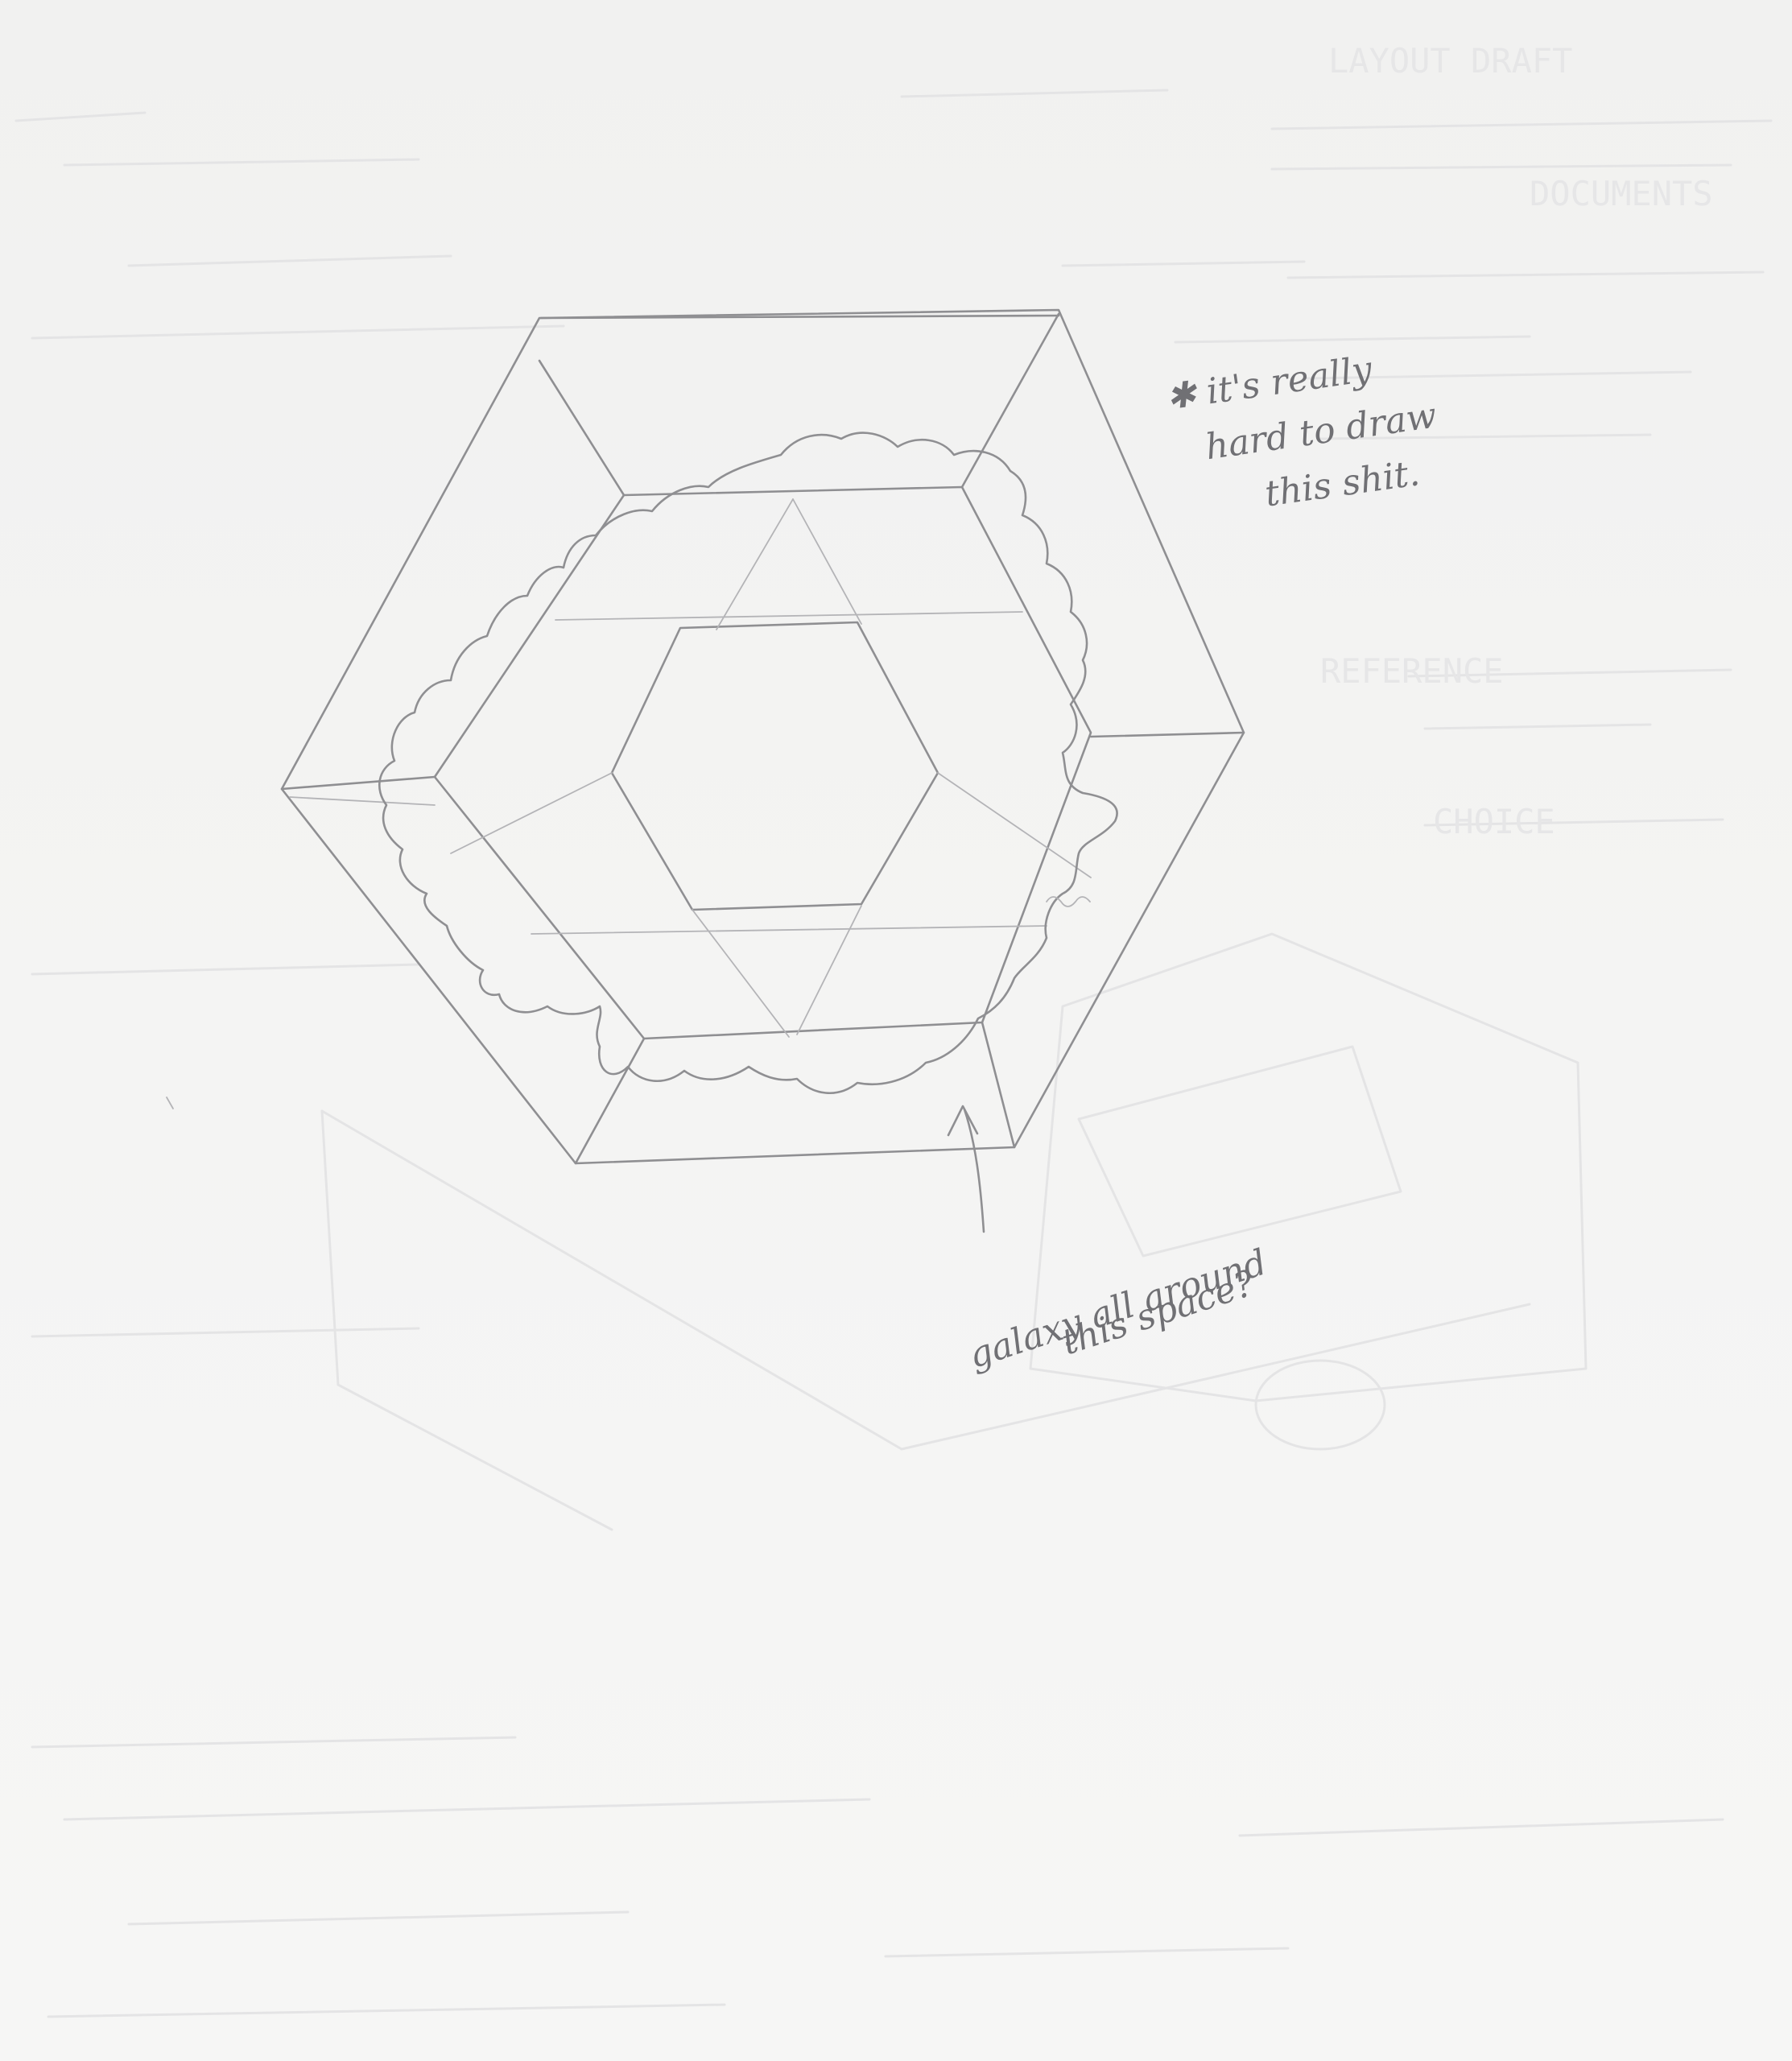 The image size is (1792, 2061). What do you see at coordinates (1301, 432) in the screenshot?
I see `handwritten-note-top: ✱ it's really hard to draw this shit.` at bounding box center [1301, 432].